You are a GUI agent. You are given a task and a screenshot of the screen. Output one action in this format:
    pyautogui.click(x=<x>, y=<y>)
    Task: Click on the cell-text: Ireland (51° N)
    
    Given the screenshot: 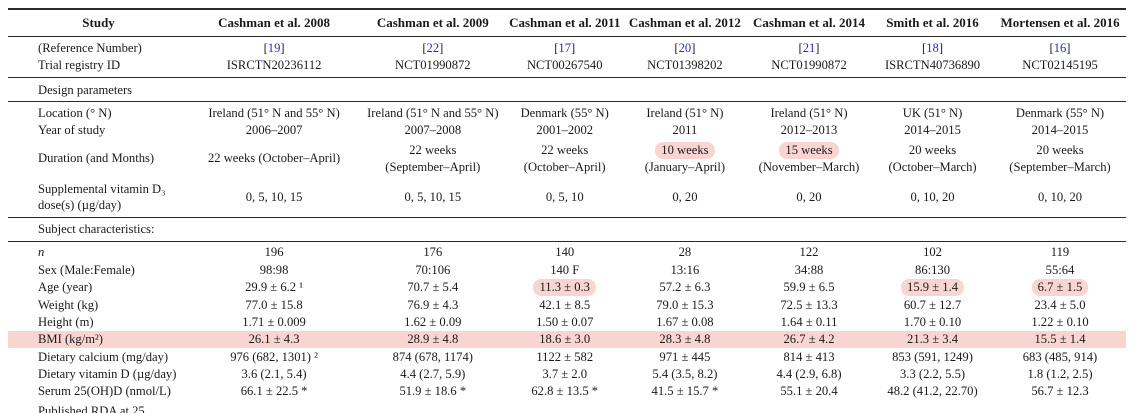 What is the action you would take?
    pyautogui.click(x=809, y=112)
    